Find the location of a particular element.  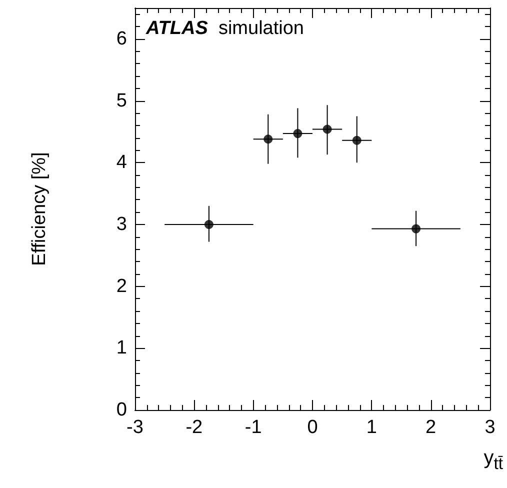

y-axis-title: Efficiency [%] is located at coordinates (40, 209).